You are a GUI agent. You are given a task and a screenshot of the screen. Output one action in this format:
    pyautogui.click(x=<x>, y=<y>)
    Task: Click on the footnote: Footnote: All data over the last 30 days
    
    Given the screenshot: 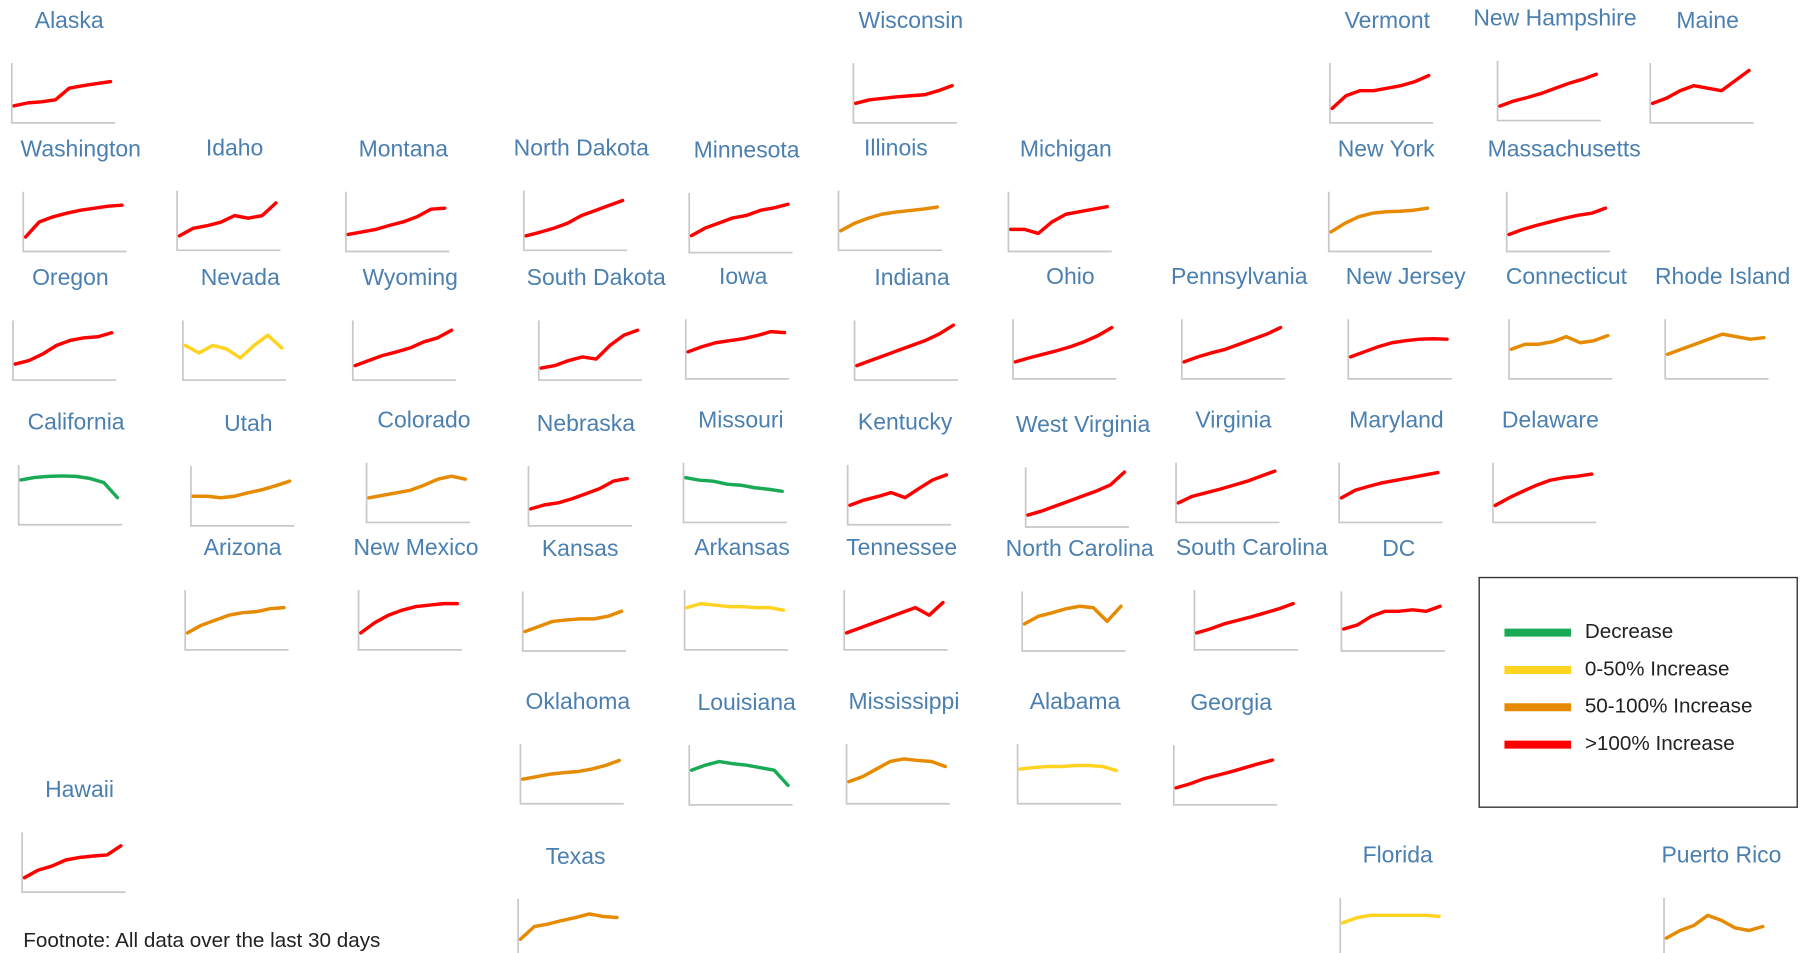 What is the action you would take?
    pyautogui.click(x=201, y=940)
    